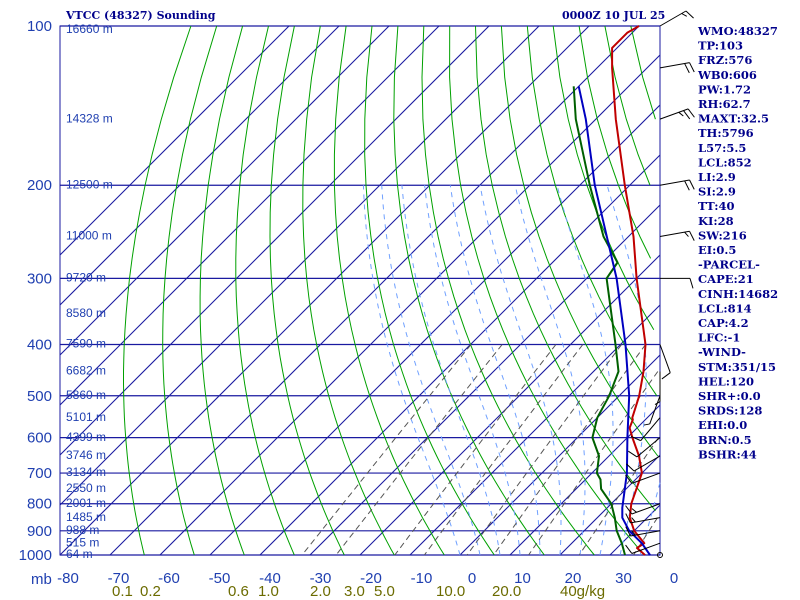 The image size is (800, 600). What do you see at coordinates (522, 578) in the screenshot?
I see `temperature-tick-label: 10` at bounding box center [522, 578].